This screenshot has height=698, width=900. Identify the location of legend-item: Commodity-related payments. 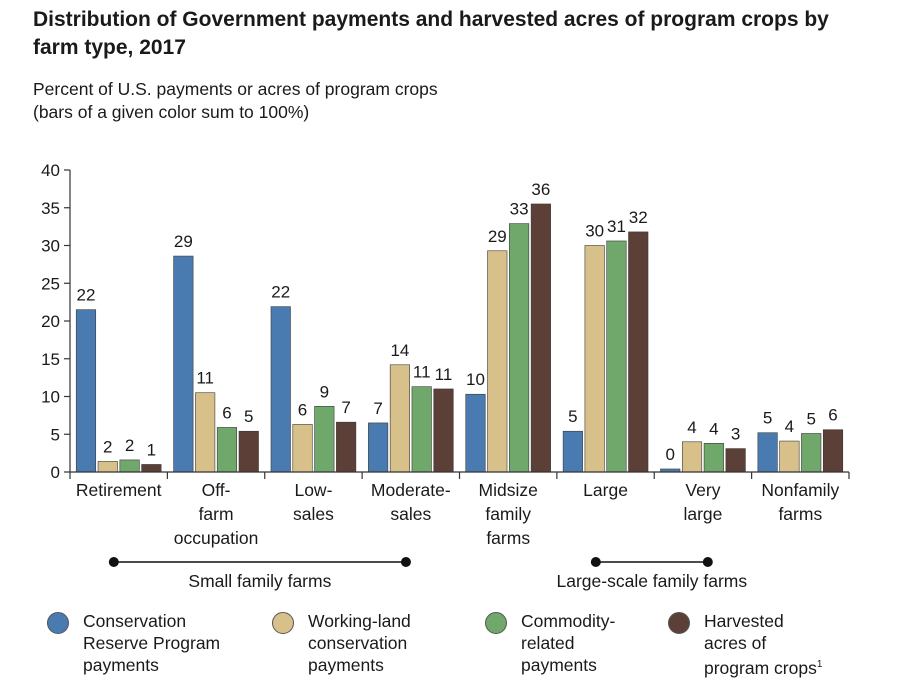
(578, 643).